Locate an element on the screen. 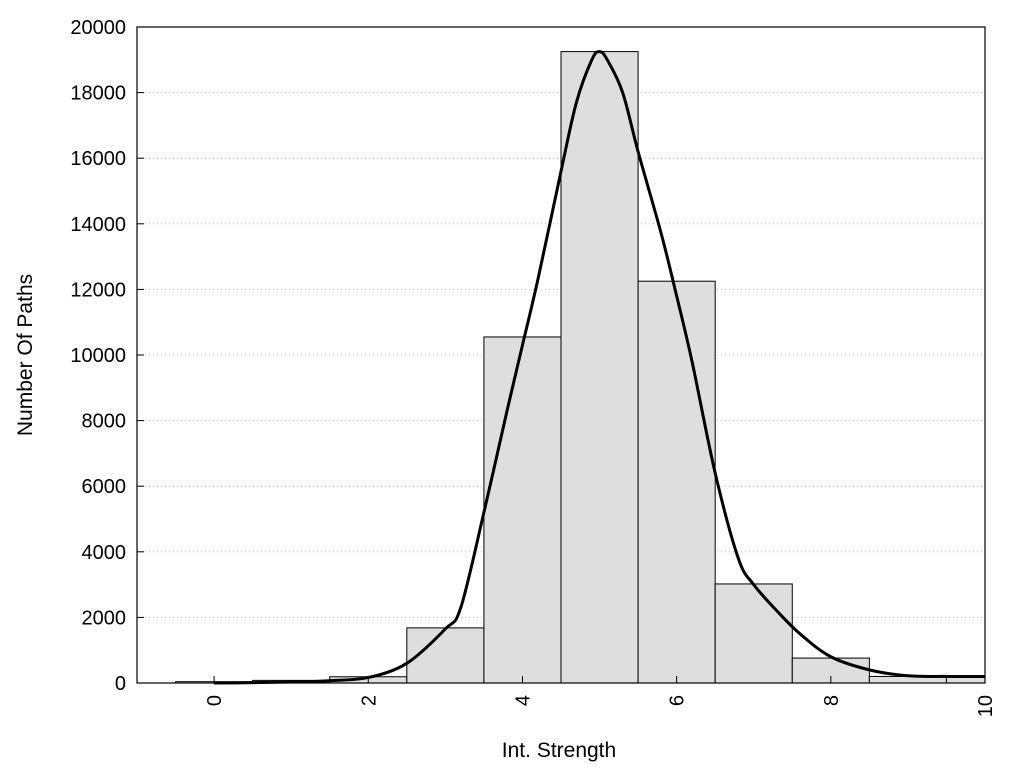  x-axis-label: Int. Strength is located at coordinates (559, 750).